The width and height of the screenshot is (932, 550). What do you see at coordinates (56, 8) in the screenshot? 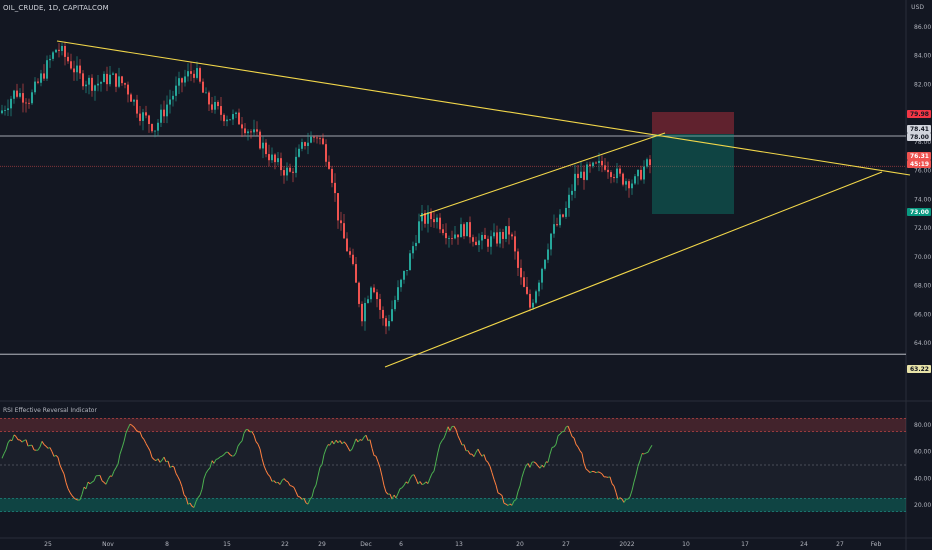
I see `symbol-title: OIL_CRUDE, 1D, CAPITALCOM` at bounding box center [56, 8].